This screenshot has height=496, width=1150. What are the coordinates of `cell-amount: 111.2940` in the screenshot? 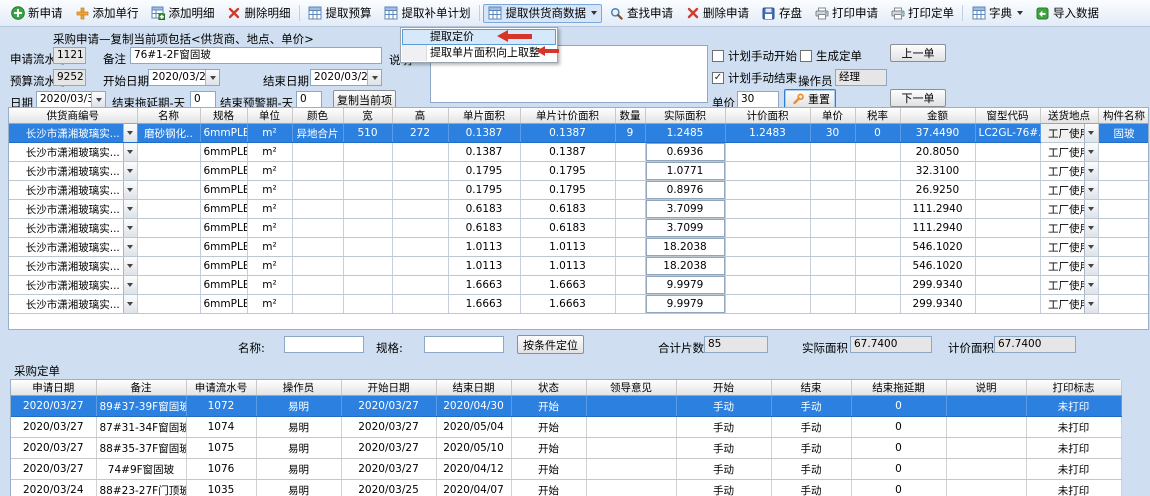 It's located at (938, 228).